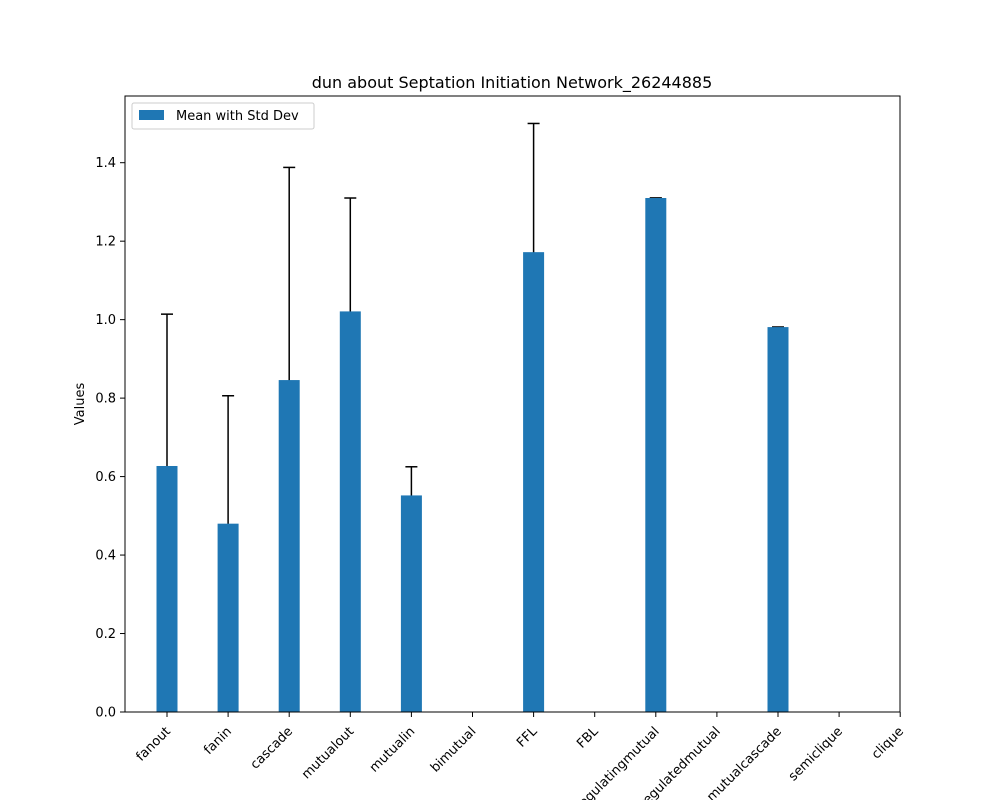 This screenshot has height=800, width=1000. Describe the element at coordinates (218, 741) in the screenshot. I see `x-tick-label: fanin` at that location.